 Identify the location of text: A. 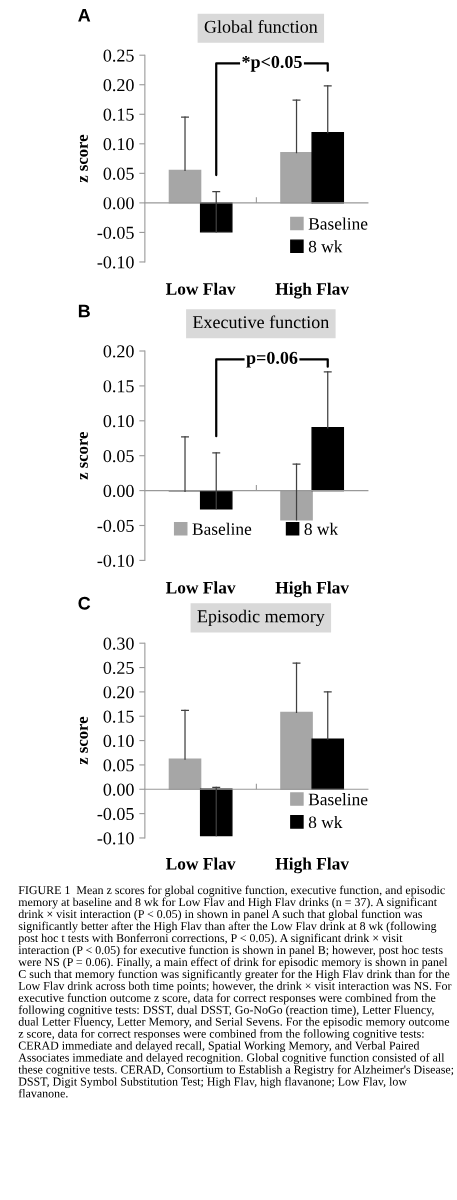
(84, 15).